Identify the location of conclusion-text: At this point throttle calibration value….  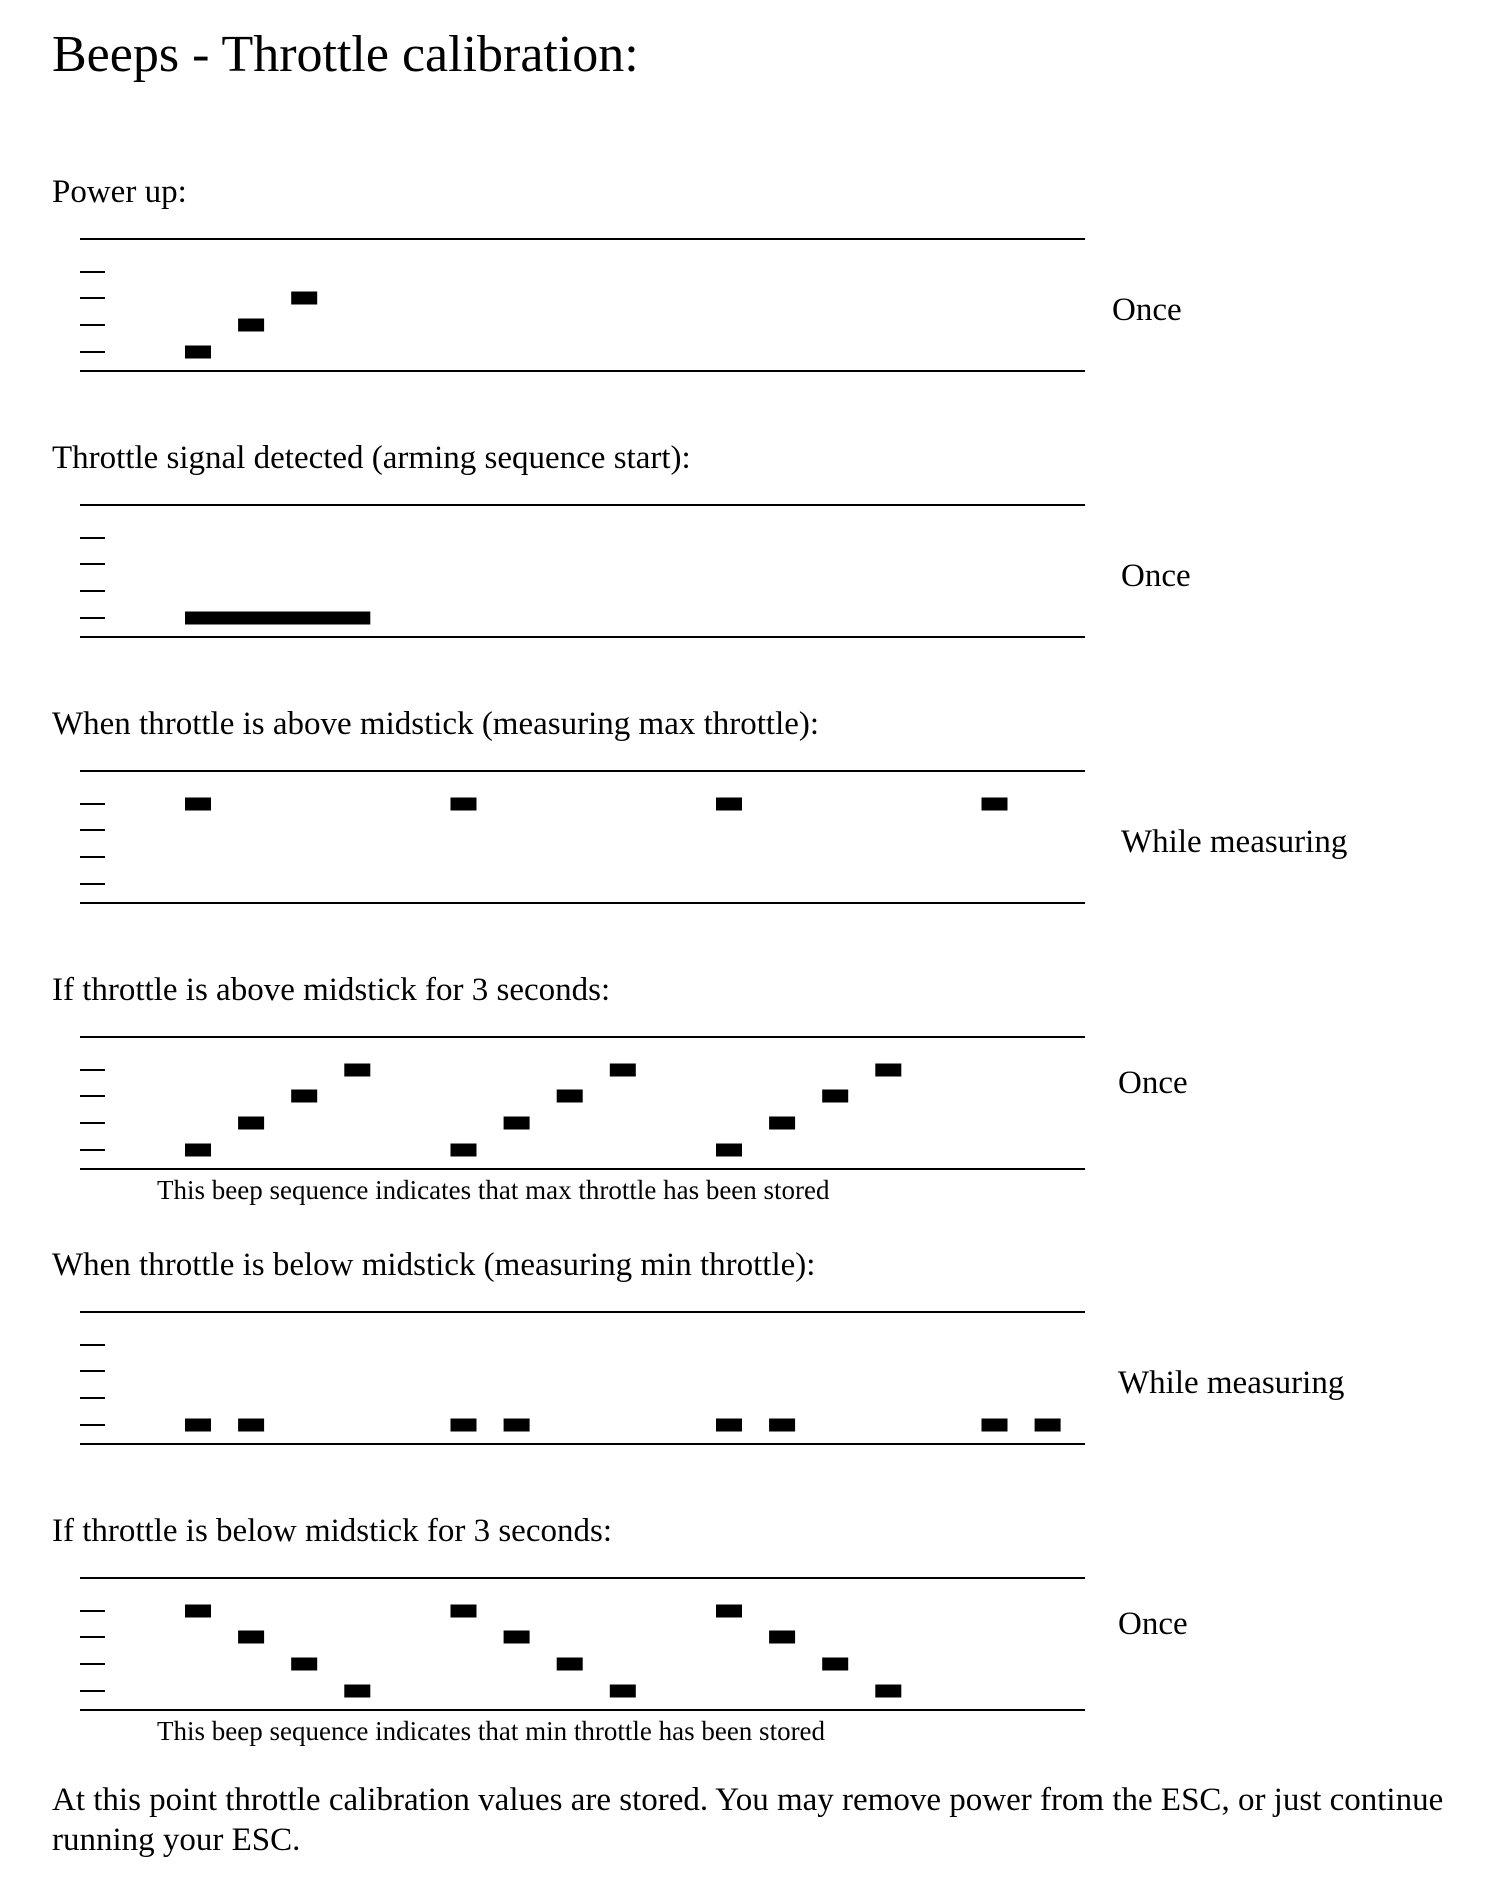
(748, 1820).